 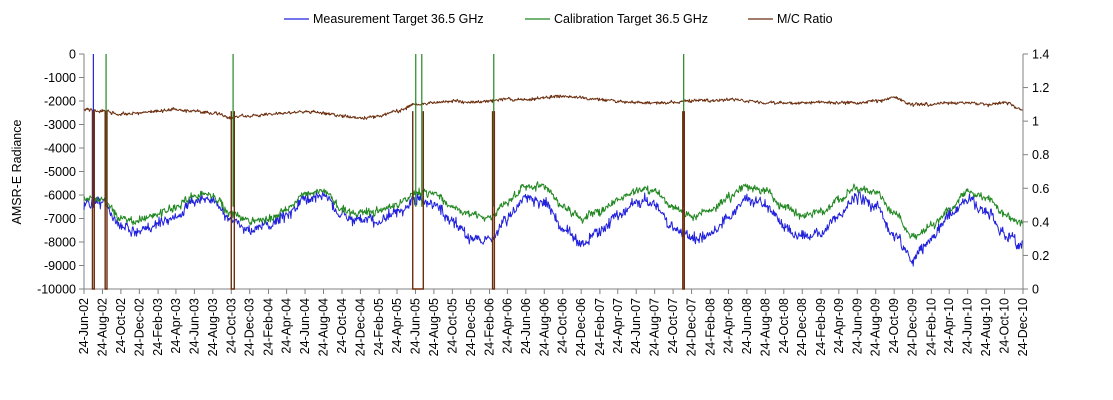 I want to click on x-tick-label: 24-Oct-02, so click(x=121, y=326).